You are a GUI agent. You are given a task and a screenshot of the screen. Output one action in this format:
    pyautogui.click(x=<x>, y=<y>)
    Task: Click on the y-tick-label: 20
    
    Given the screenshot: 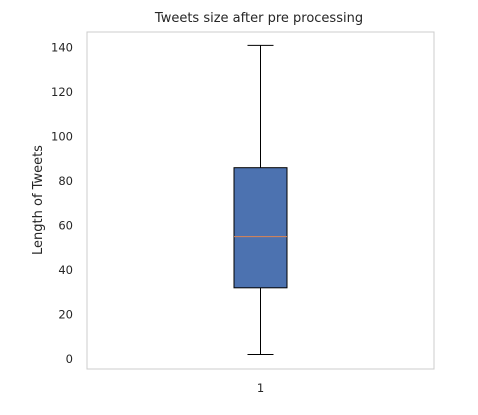 What is the action you would take?
    pyautogui.click(x=65, y=315)
    